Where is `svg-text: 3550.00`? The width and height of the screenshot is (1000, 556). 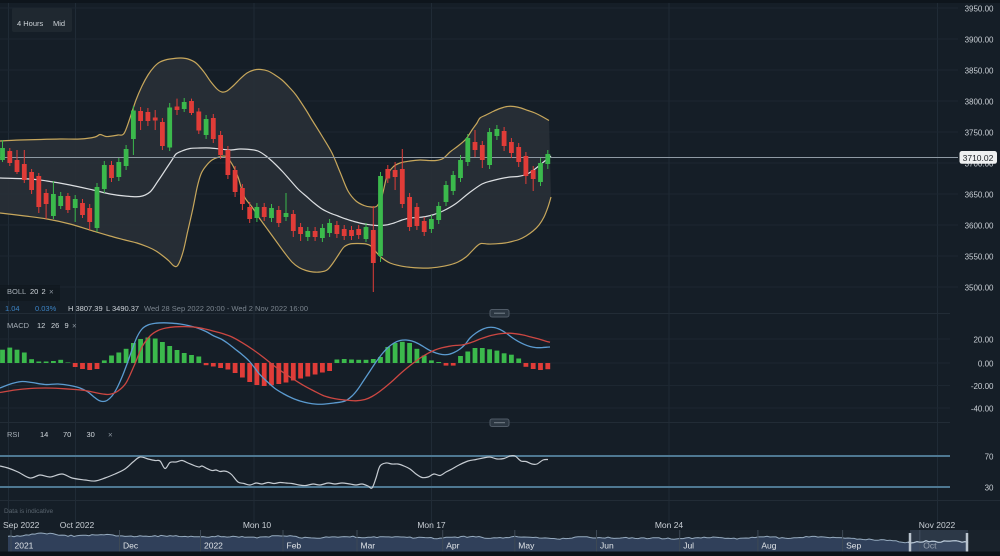 svg-text: 3550.00 is located at coordinates (979, 257).